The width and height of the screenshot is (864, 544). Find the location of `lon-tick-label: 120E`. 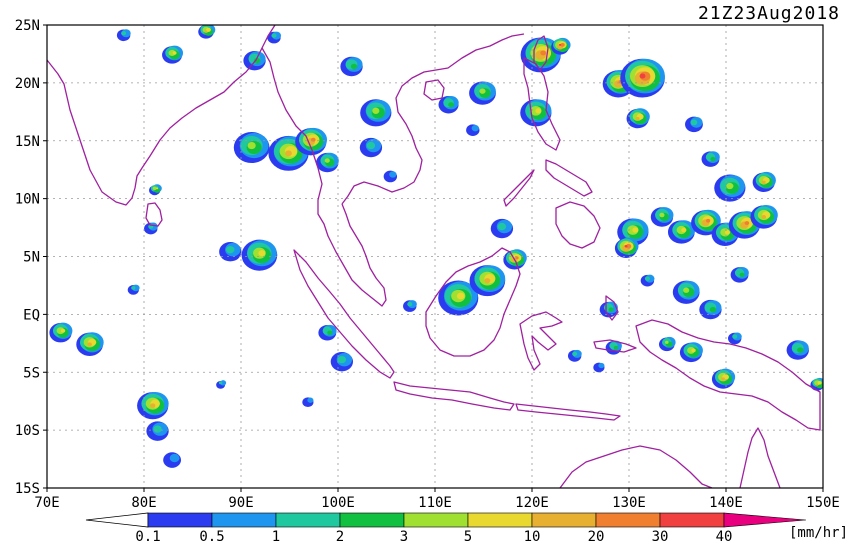

lon-tick-label: 120E is located at coordinates (532, 503).